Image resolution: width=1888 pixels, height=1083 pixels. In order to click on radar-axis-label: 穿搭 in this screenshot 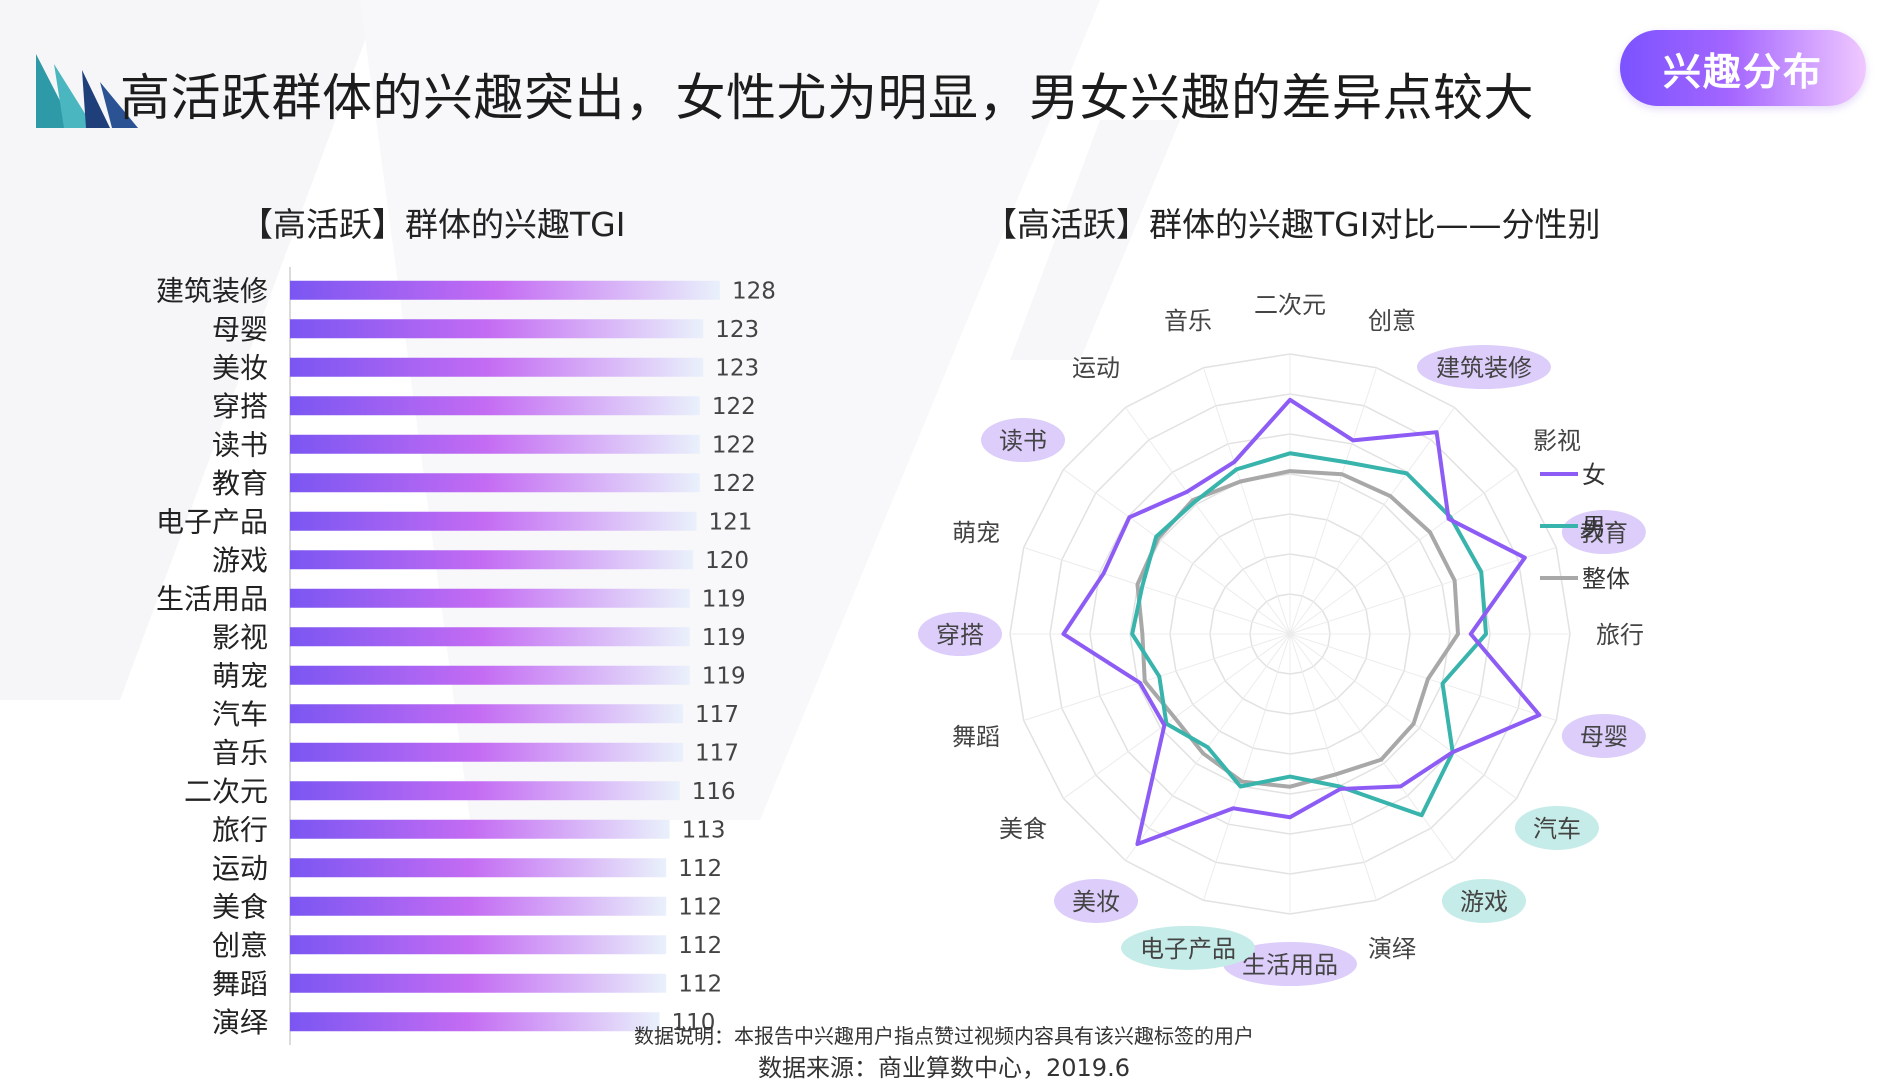, I will do `click(960, 635)`.